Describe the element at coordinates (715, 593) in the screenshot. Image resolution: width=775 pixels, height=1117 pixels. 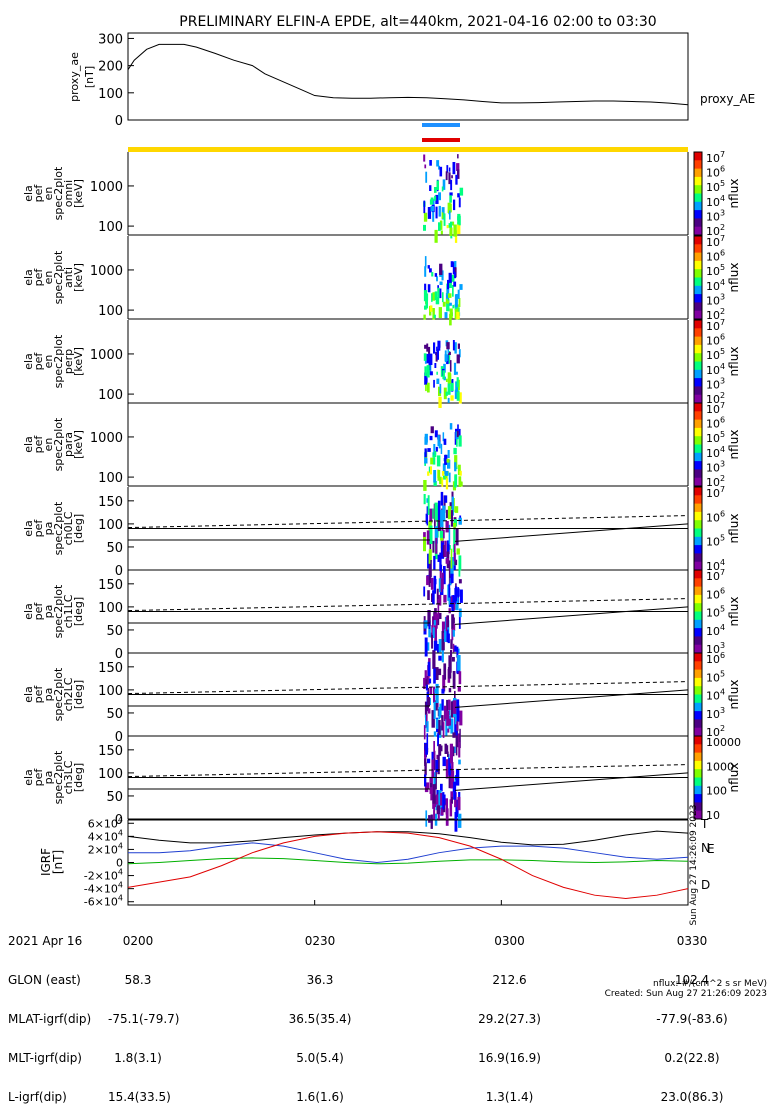
I see `colorbar-tick-label: 10⁶` at that location.